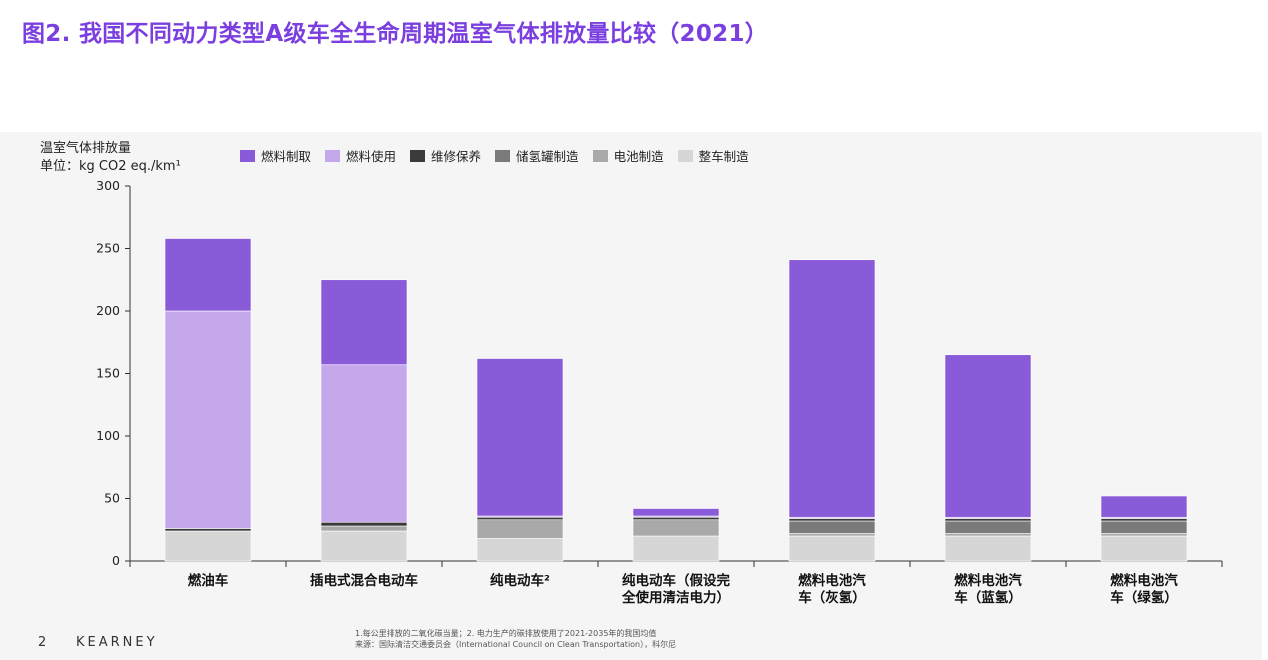  What do you see at coordinates (456, 156) in the screenshot?
I see `legend-label: 维修保养` at bounding box center [456, 156].